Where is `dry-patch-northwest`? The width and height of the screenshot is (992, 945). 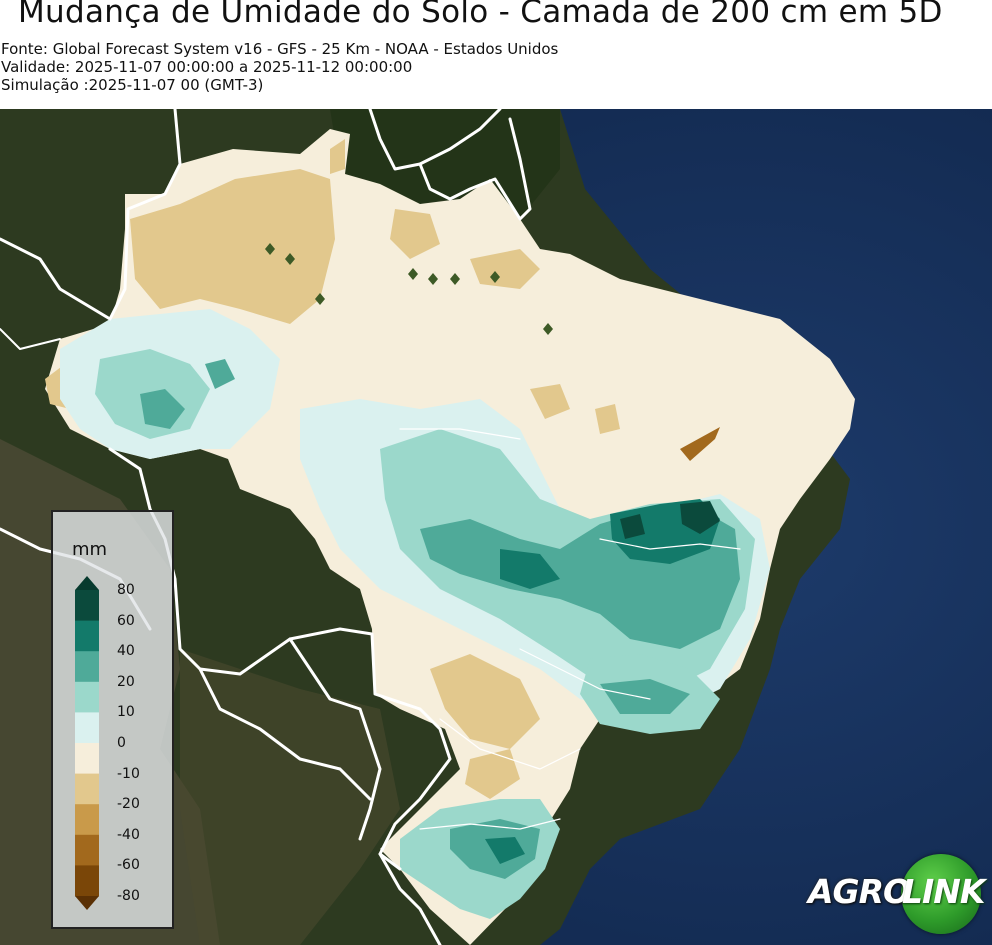
dry-patch-northwest is located at coordinates (232, 246).